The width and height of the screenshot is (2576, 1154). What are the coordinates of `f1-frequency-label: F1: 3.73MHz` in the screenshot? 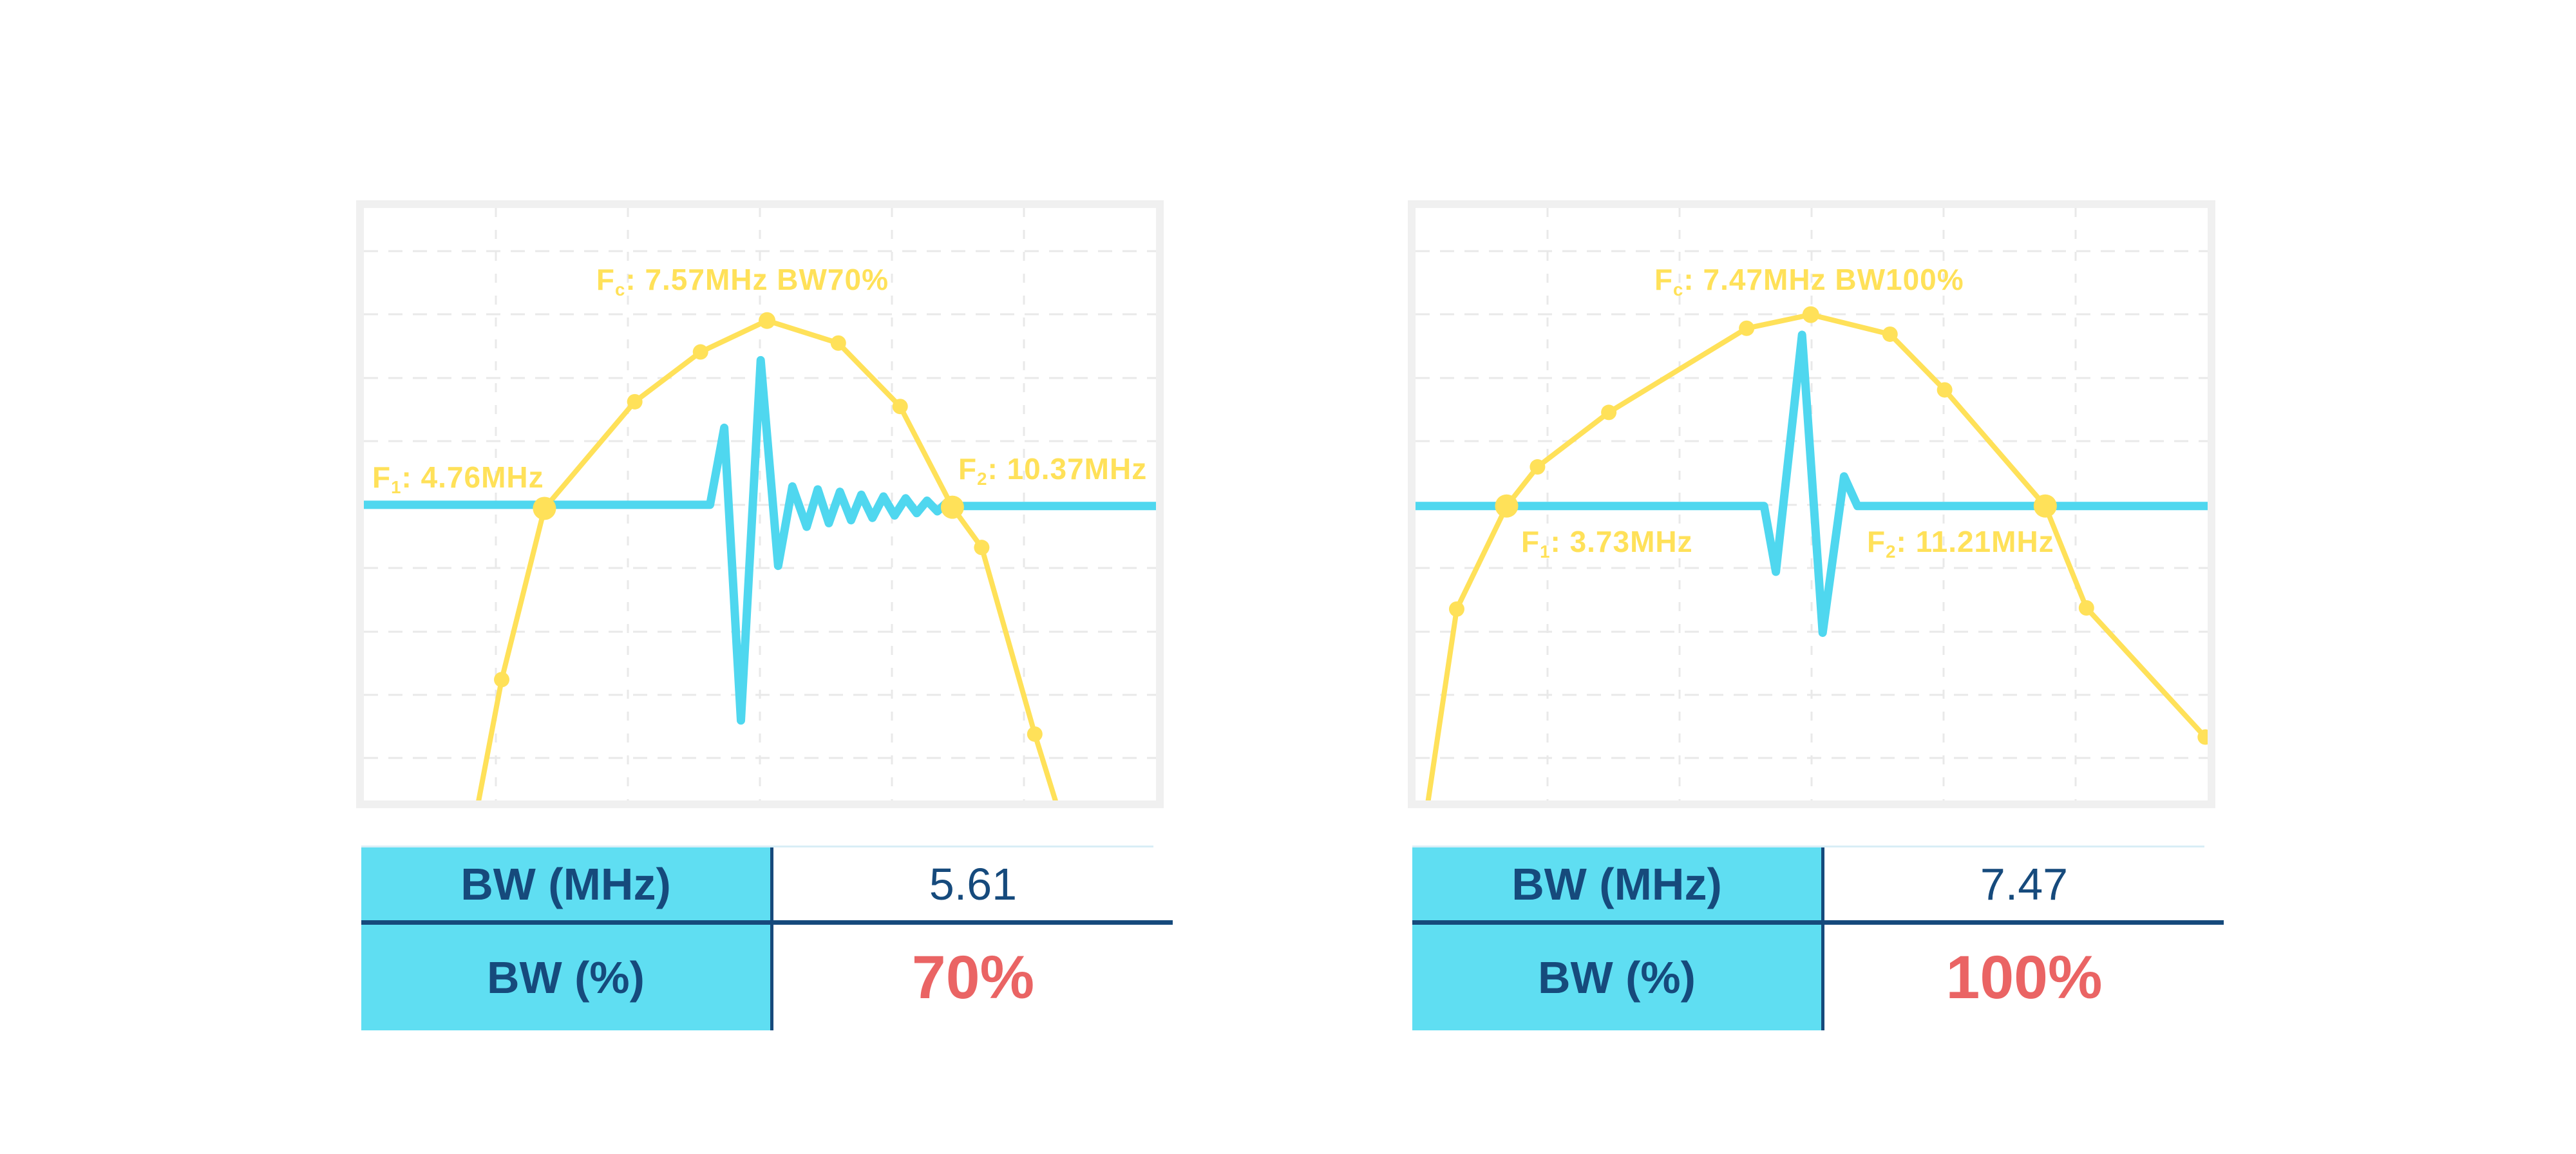 It's located at (1607, 543).